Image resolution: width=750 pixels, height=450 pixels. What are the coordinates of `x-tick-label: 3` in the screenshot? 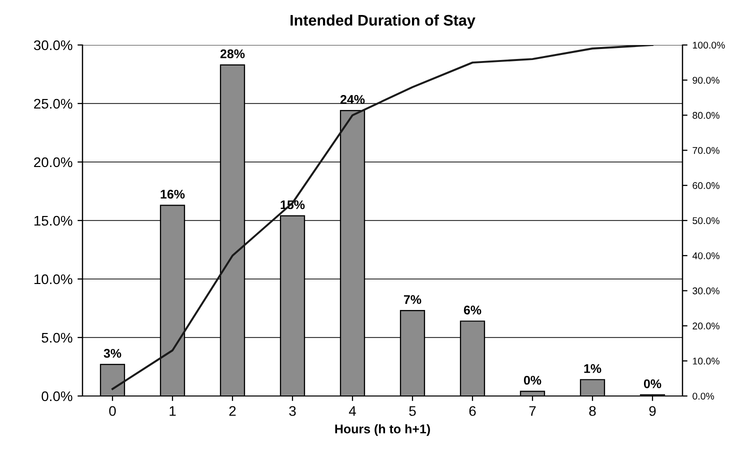 It's located at (292, 411).